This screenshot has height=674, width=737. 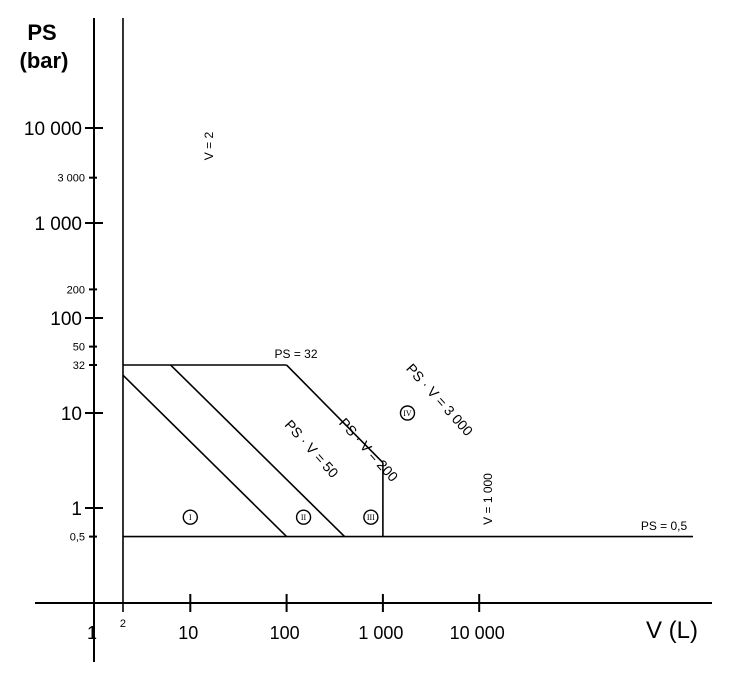 I want to click on label-v-1000: V = 1 000, so click(x=488, y=499).